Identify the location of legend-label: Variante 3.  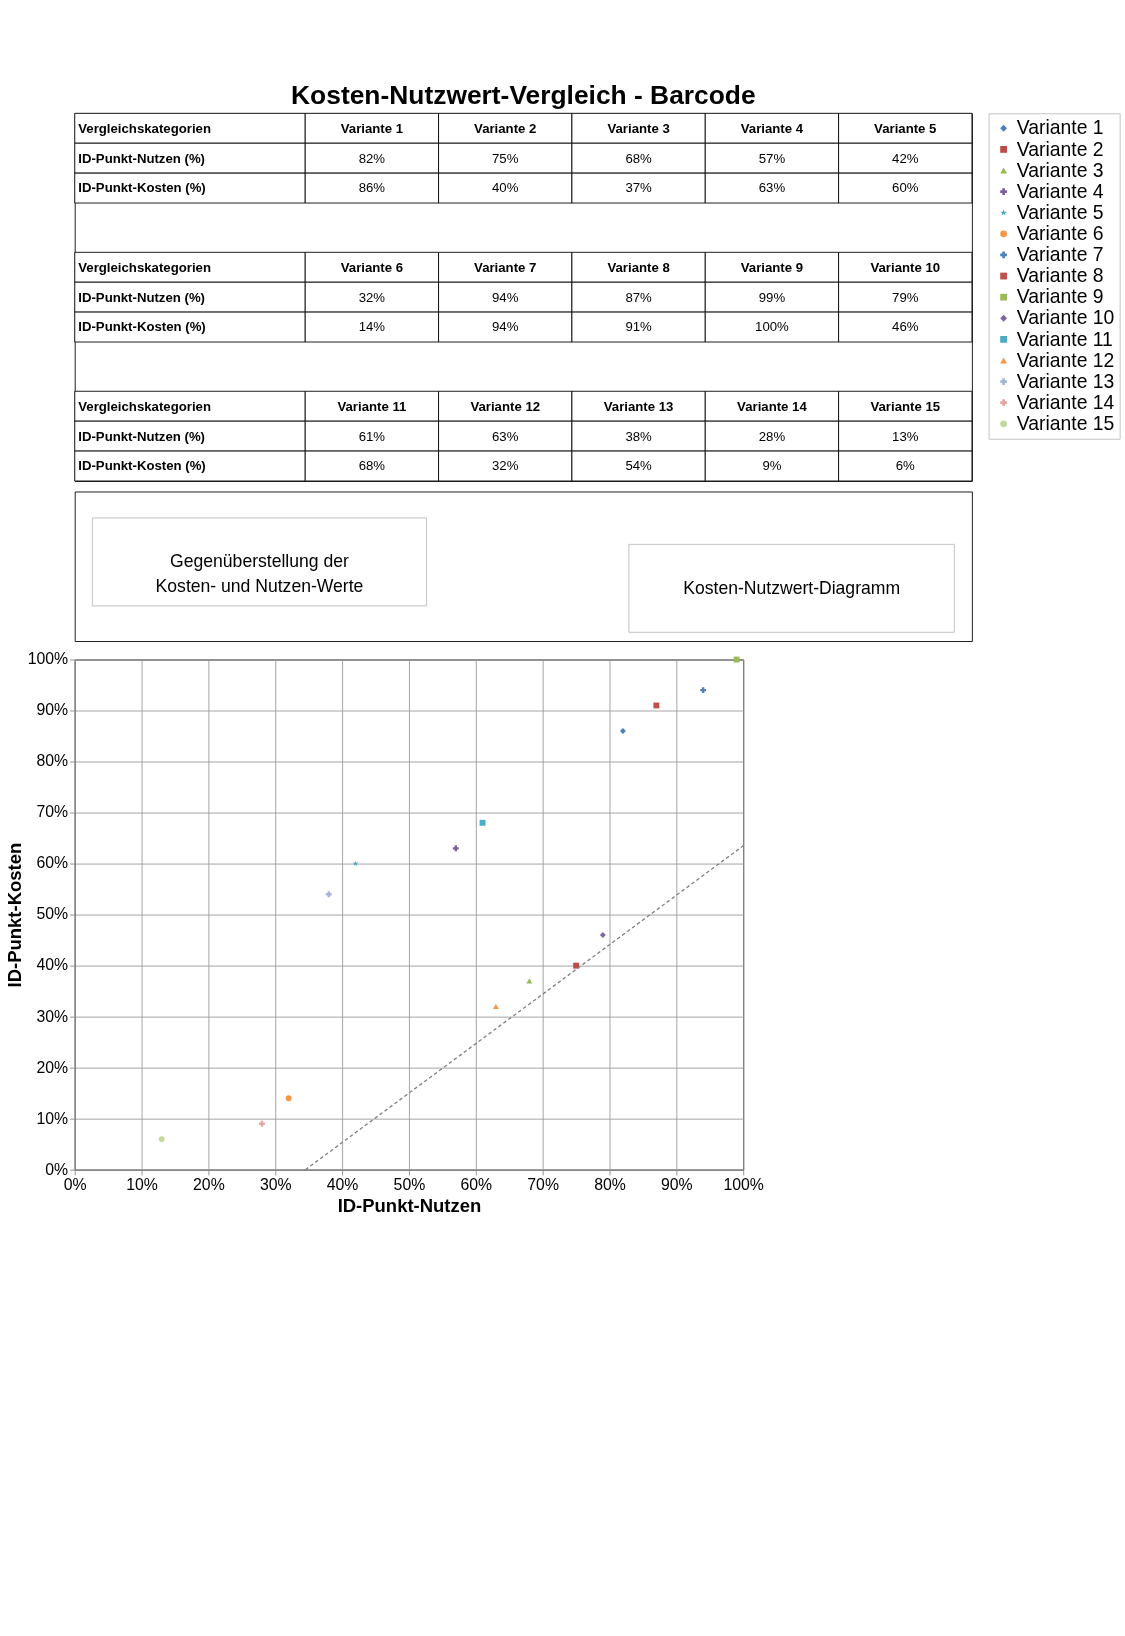
(1060, 169).